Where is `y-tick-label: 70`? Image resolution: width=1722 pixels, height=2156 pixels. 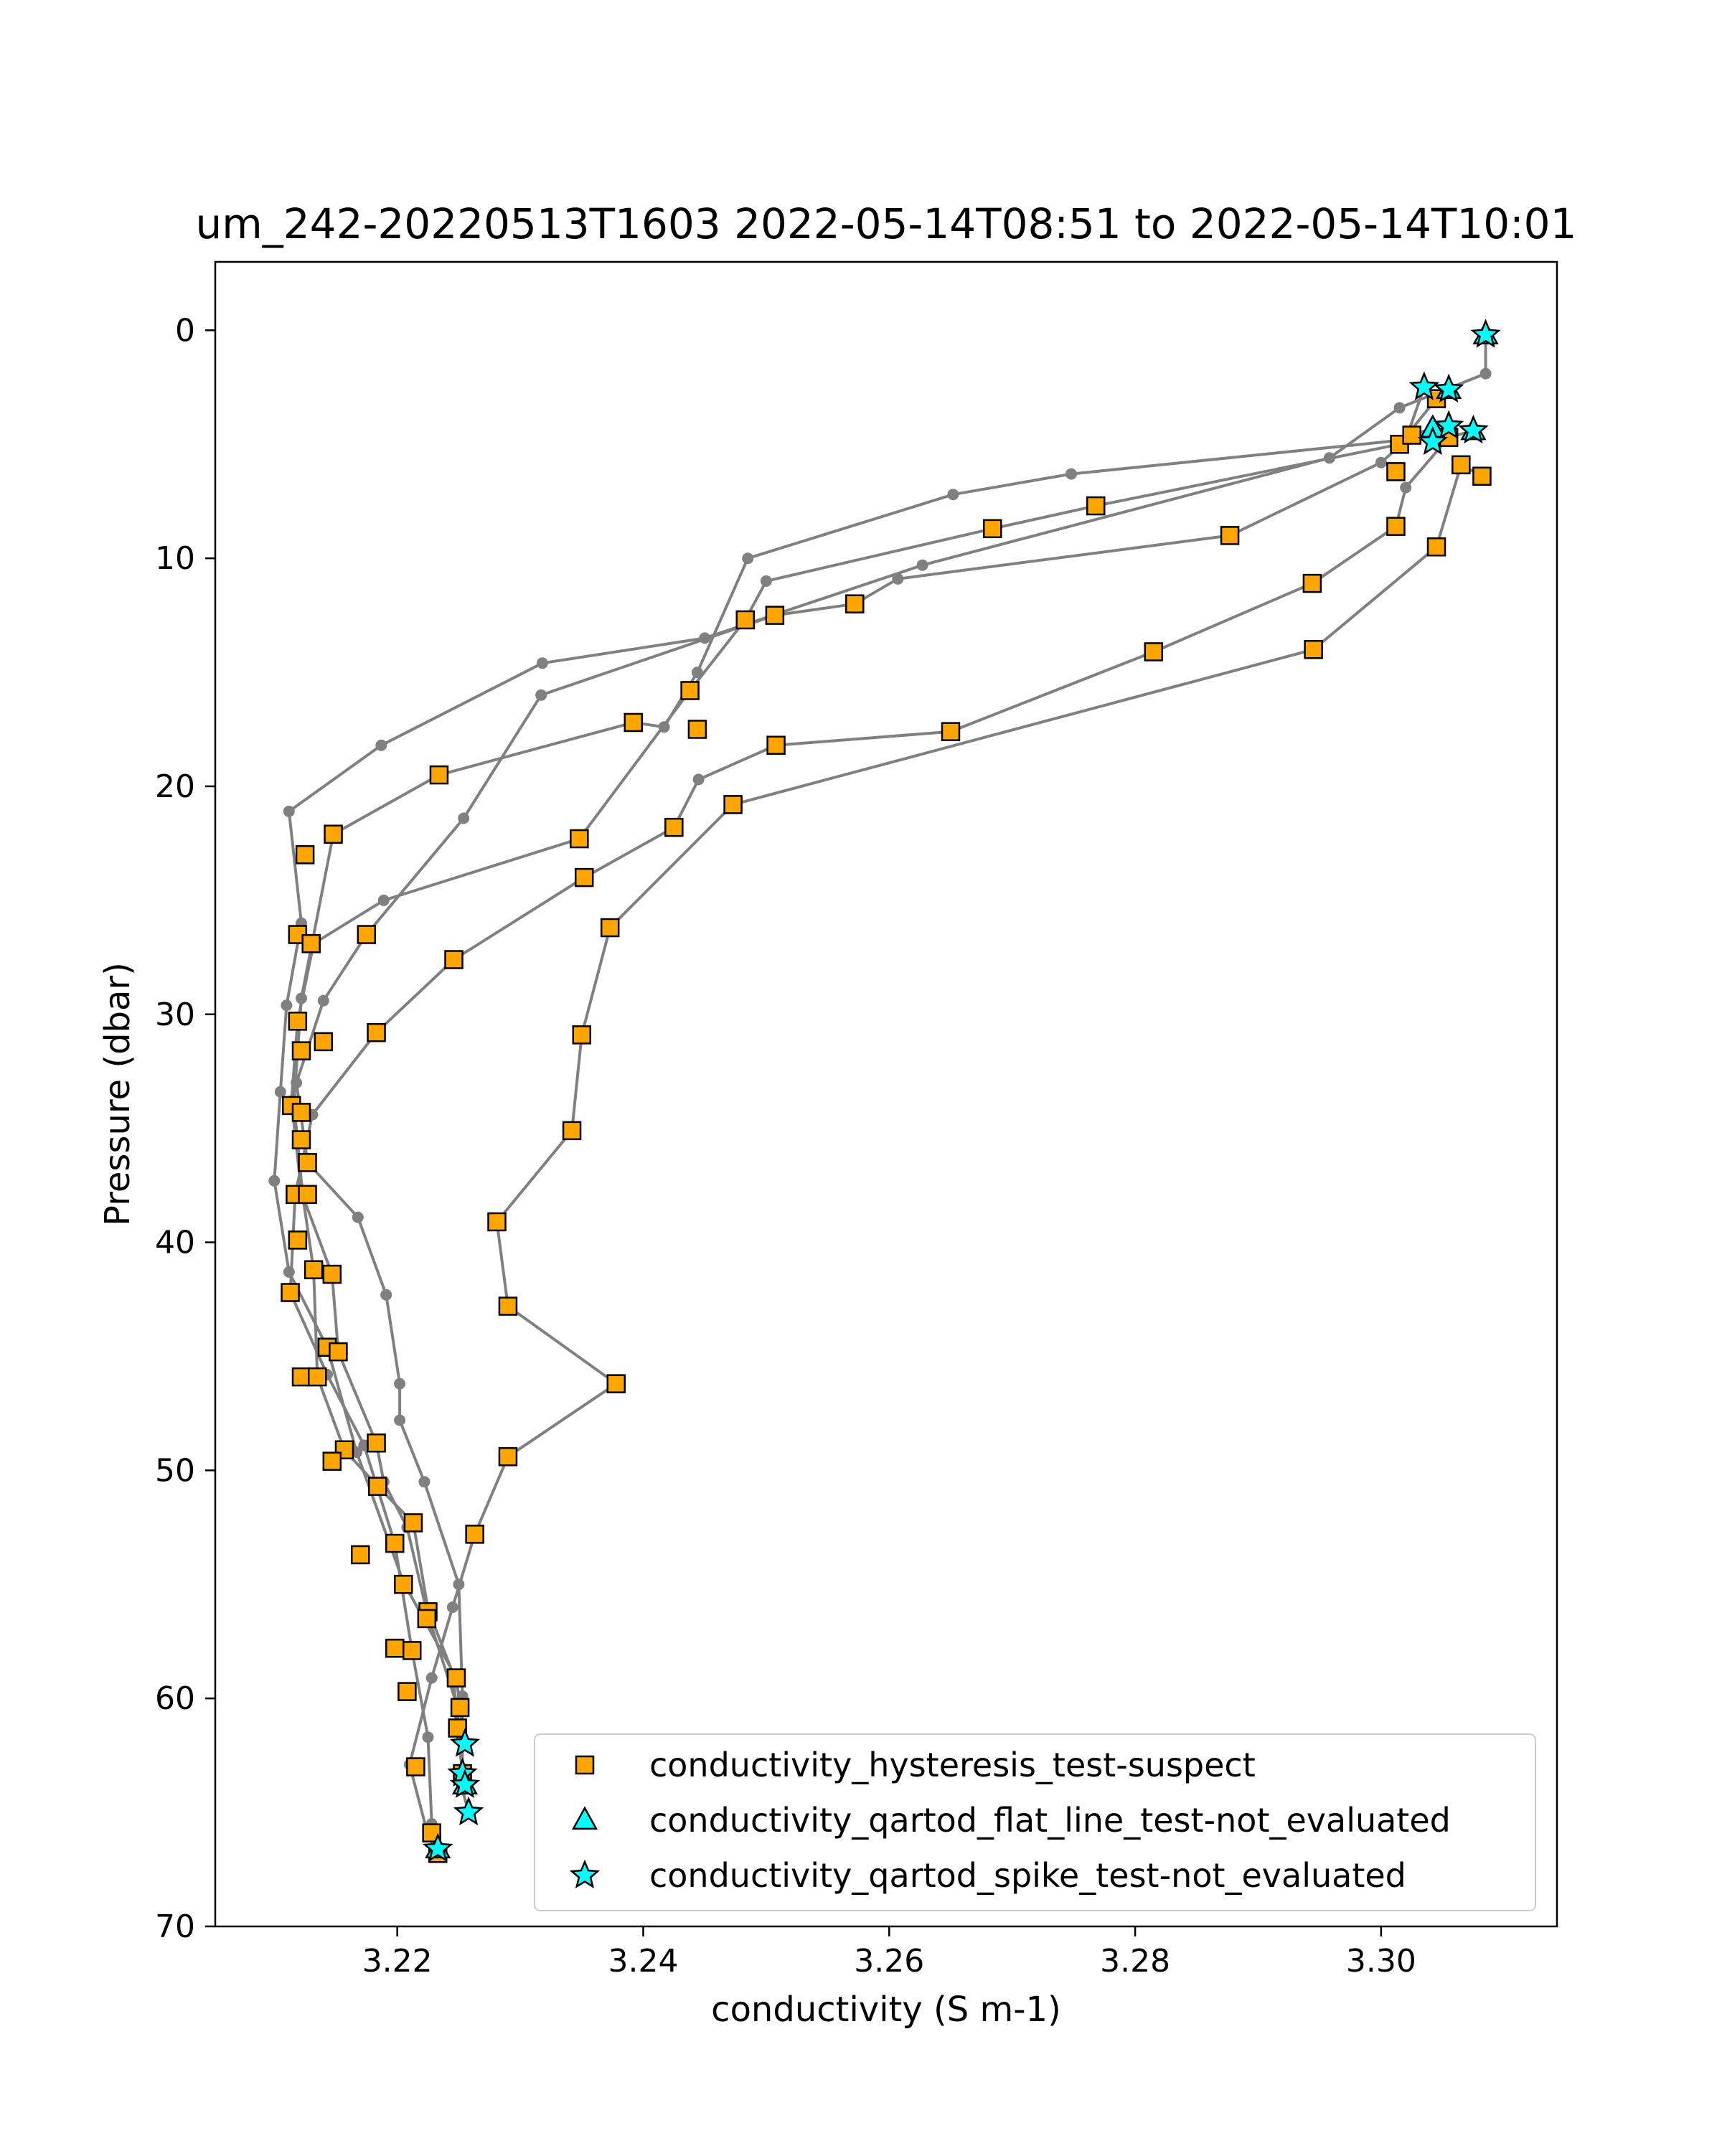
y-tick-label: 70 is located at coordinates (175, 1926).